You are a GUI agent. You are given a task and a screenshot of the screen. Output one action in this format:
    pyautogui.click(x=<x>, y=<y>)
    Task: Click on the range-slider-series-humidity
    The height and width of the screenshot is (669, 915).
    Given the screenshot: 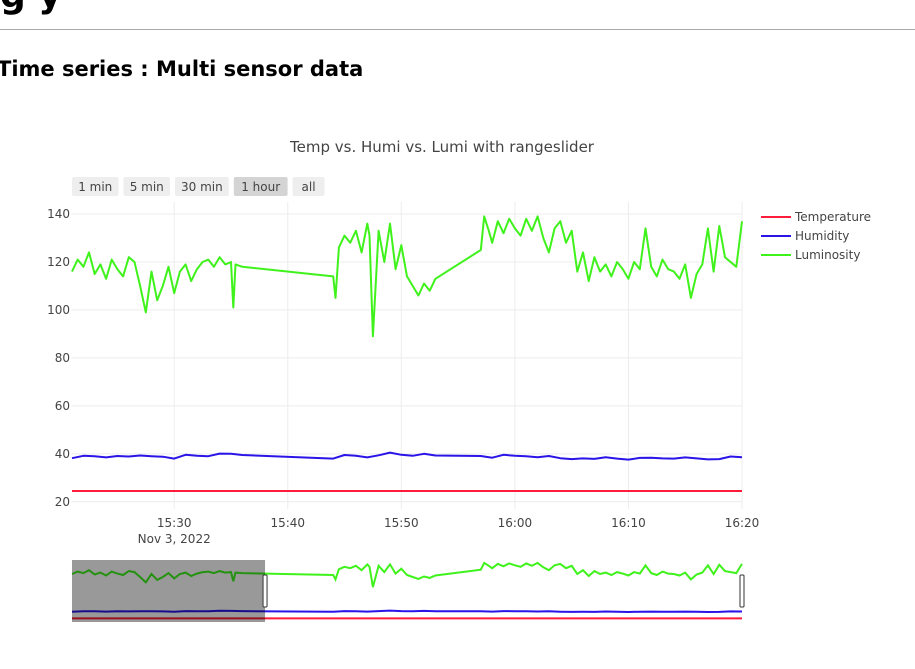 What is the action you would take?
    pyautogui.click(x=407, y=611)
    